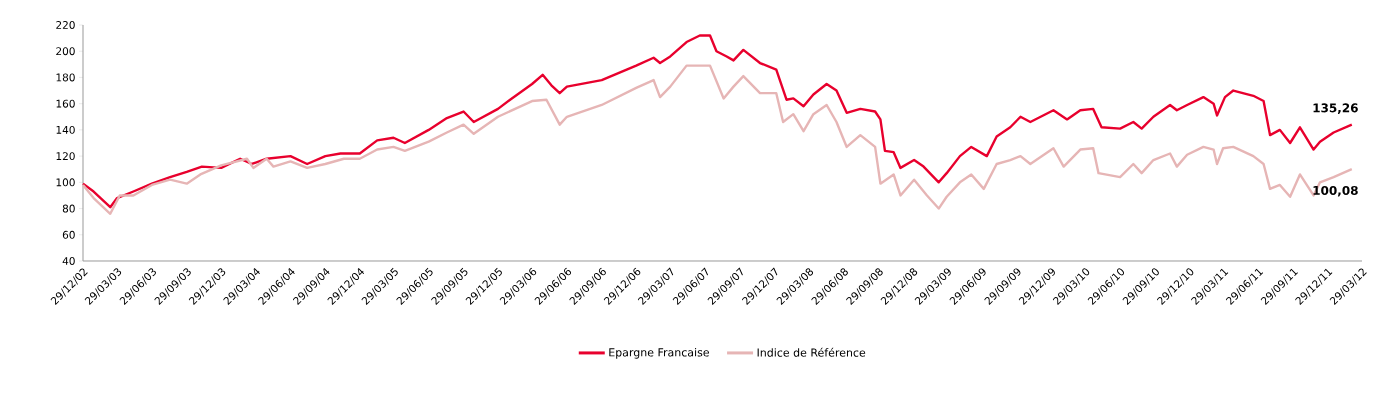 This screenshot has height=400, width=1399. What do you see at coordinates (65, 25) in the screenshot?
I see `y-tick-label: 220` at bounding box center [65, 25].